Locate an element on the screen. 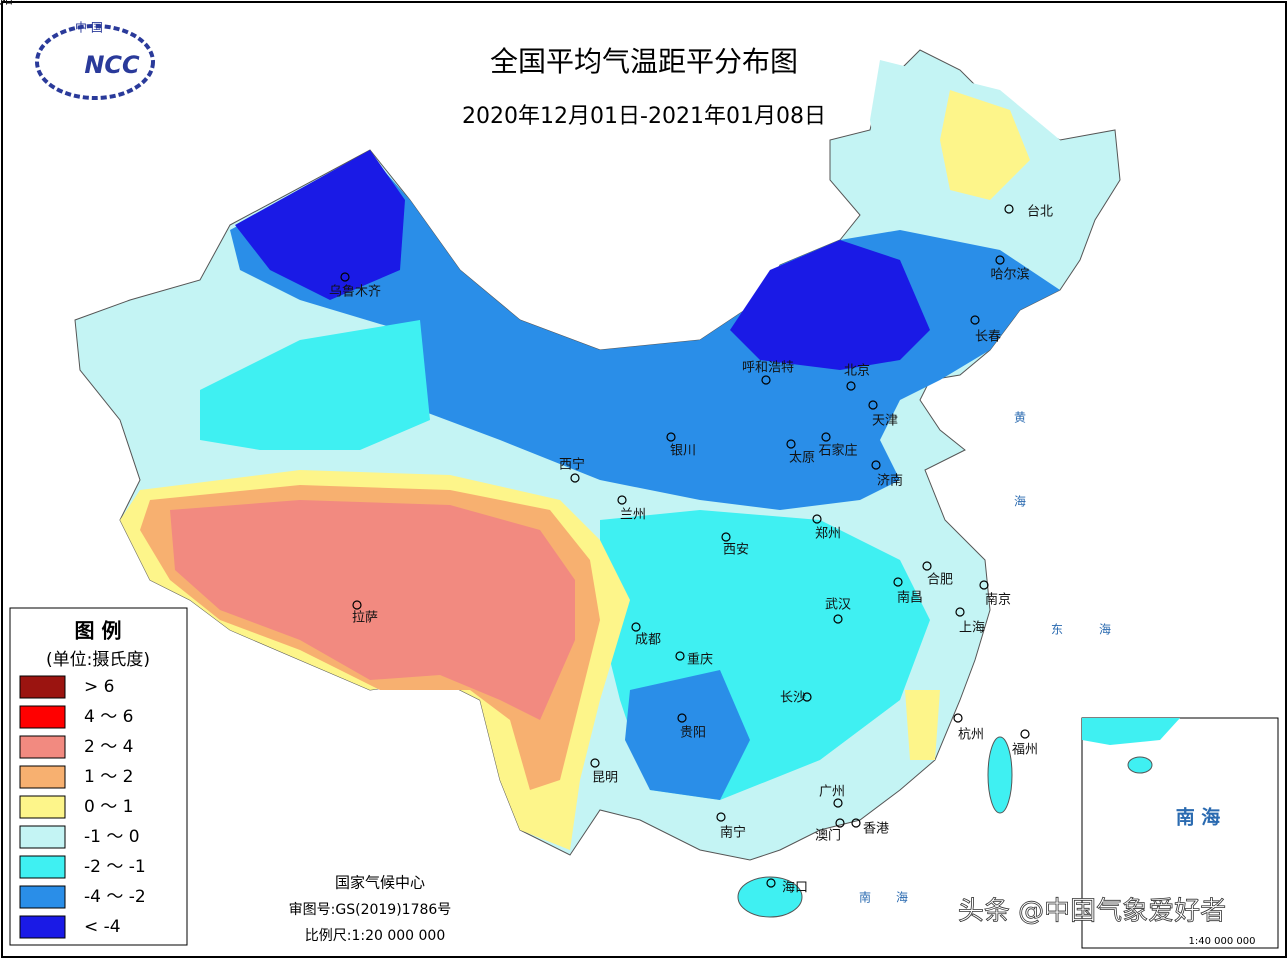 This screenshot has height=959, width=1288. city-label: 重庆 is located at coordinates (700, 660).